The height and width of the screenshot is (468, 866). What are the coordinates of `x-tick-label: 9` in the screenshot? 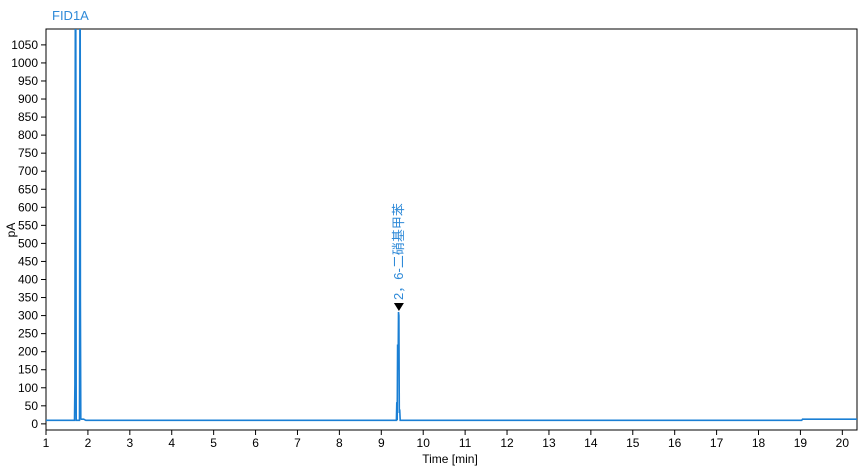 It's located at (381, 443).